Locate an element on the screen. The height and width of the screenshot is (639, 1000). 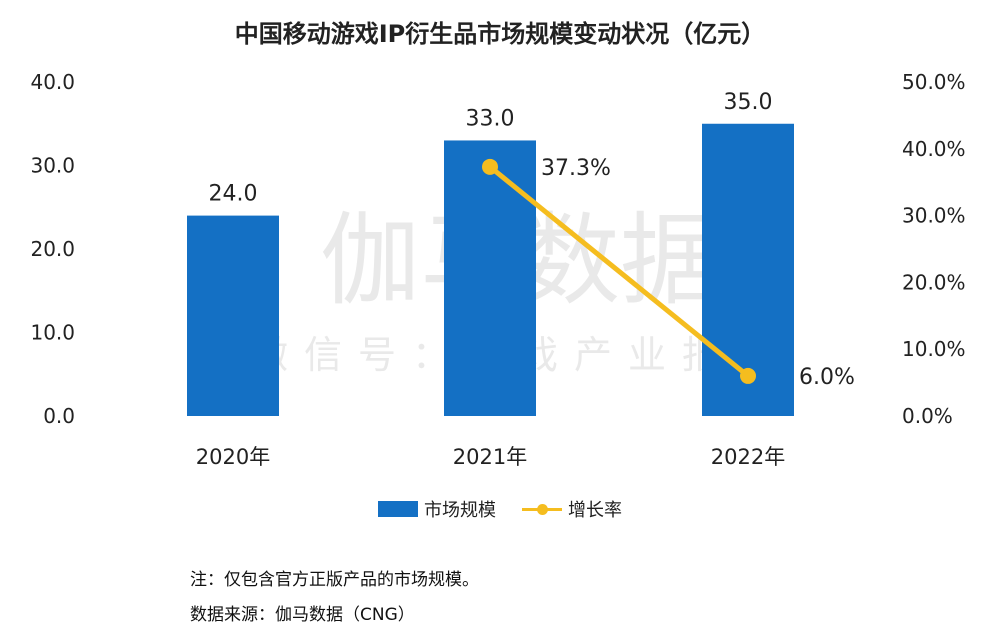
right-tick-label: 0.0% is located at coordinates (927, 416).